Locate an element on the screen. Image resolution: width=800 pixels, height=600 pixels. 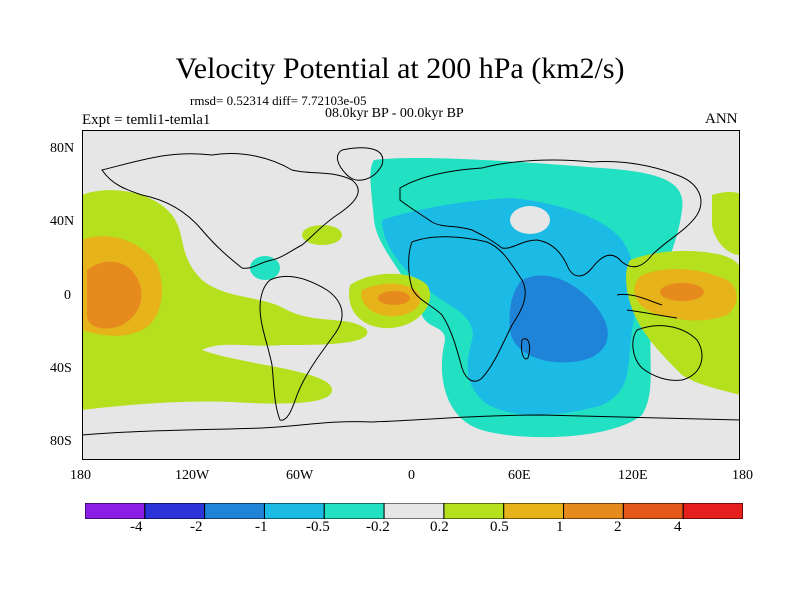
plot-title: Velocity Potential at 200 hPa (km2/s) is located at coordinates (400, 68).